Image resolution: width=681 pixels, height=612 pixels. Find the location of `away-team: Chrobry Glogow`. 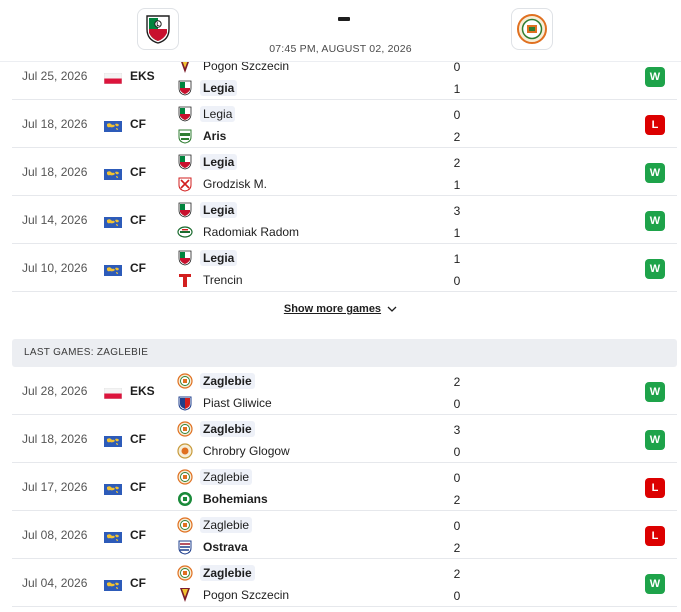

away-team: Chrobry Glogow is located at coordinates (235, 451).